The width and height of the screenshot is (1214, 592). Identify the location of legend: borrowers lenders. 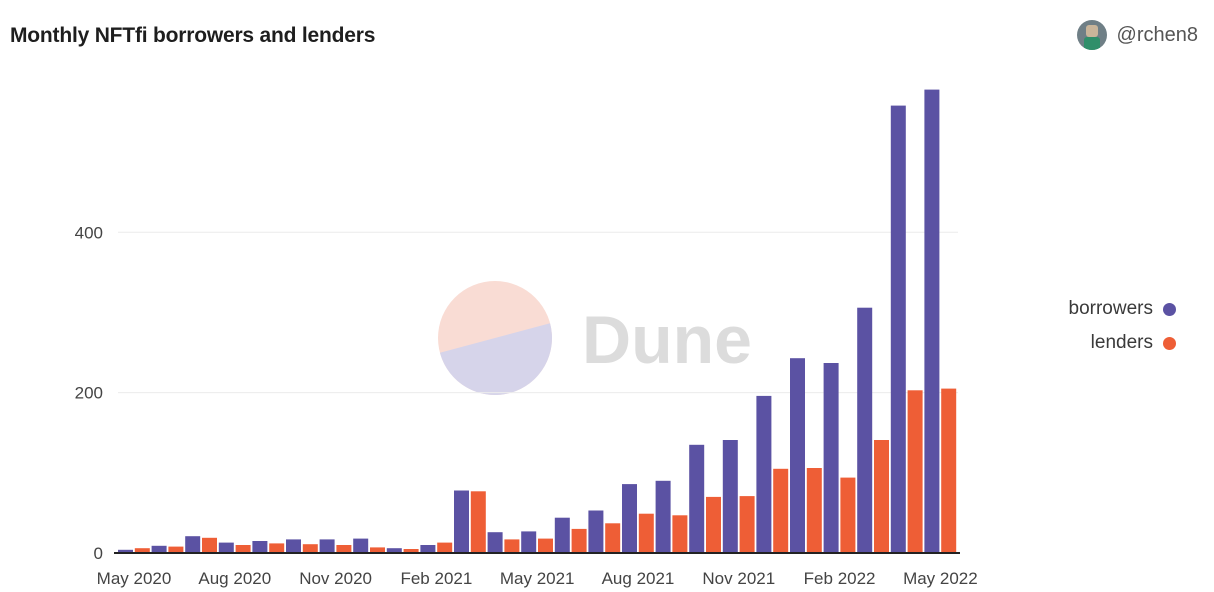
(1122, 326).